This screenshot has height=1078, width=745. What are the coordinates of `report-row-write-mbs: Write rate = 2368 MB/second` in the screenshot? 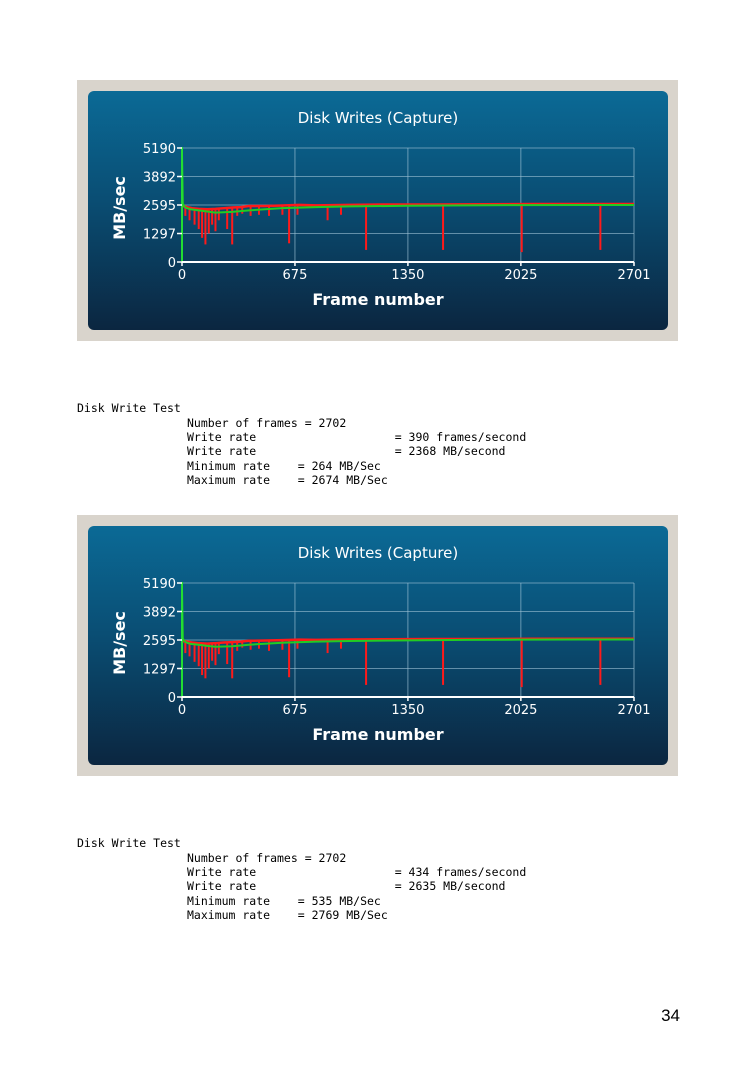 It's located at (346, 451).